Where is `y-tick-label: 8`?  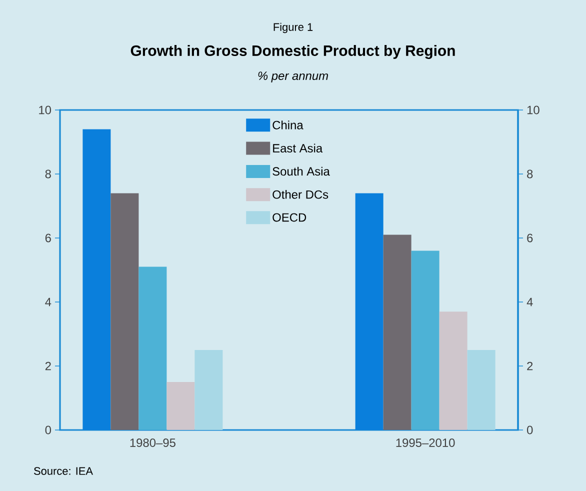
y-tick-label: 8 is located at coordinates (530, 174).